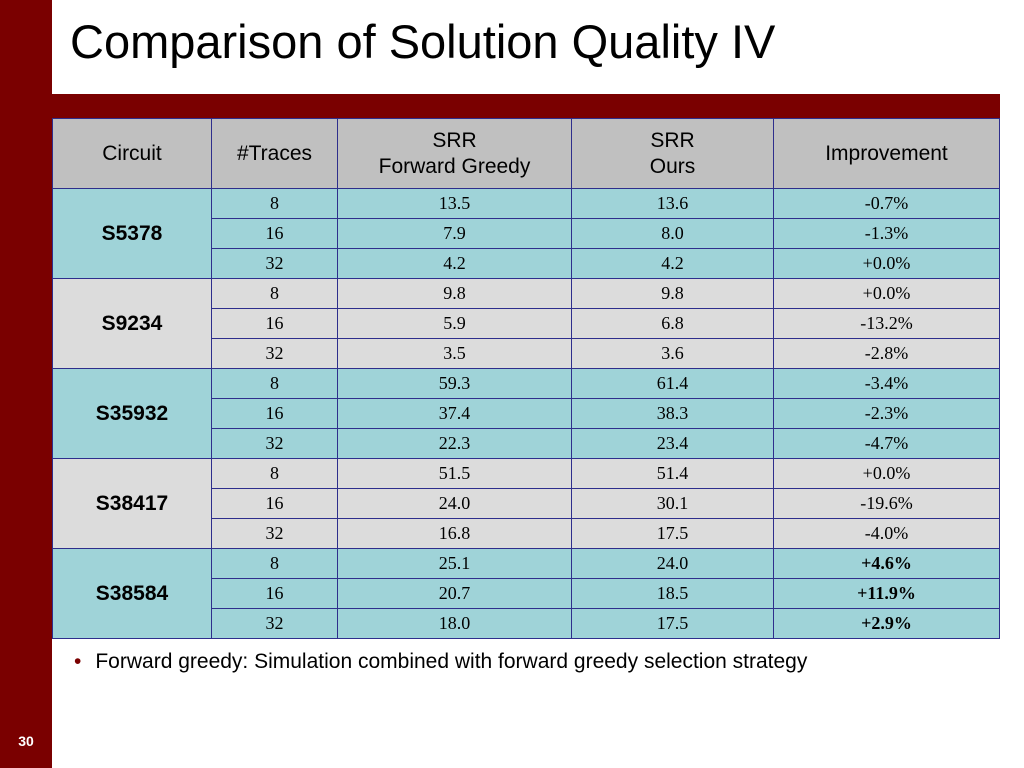 The image size is (1024, 768). I want to click on table-row: 16 20.7 18.5 +11.9%, so click(526, 593).